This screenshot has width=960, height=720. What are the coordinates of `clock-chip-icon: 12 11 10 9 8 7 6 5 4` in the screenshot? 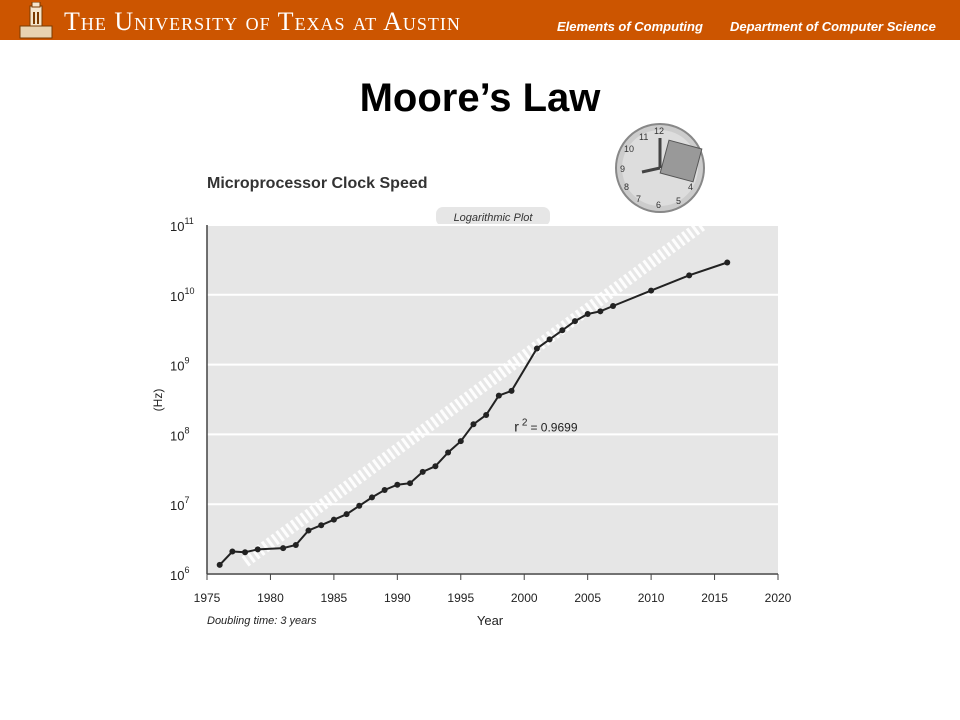 It's located at (660, 168).